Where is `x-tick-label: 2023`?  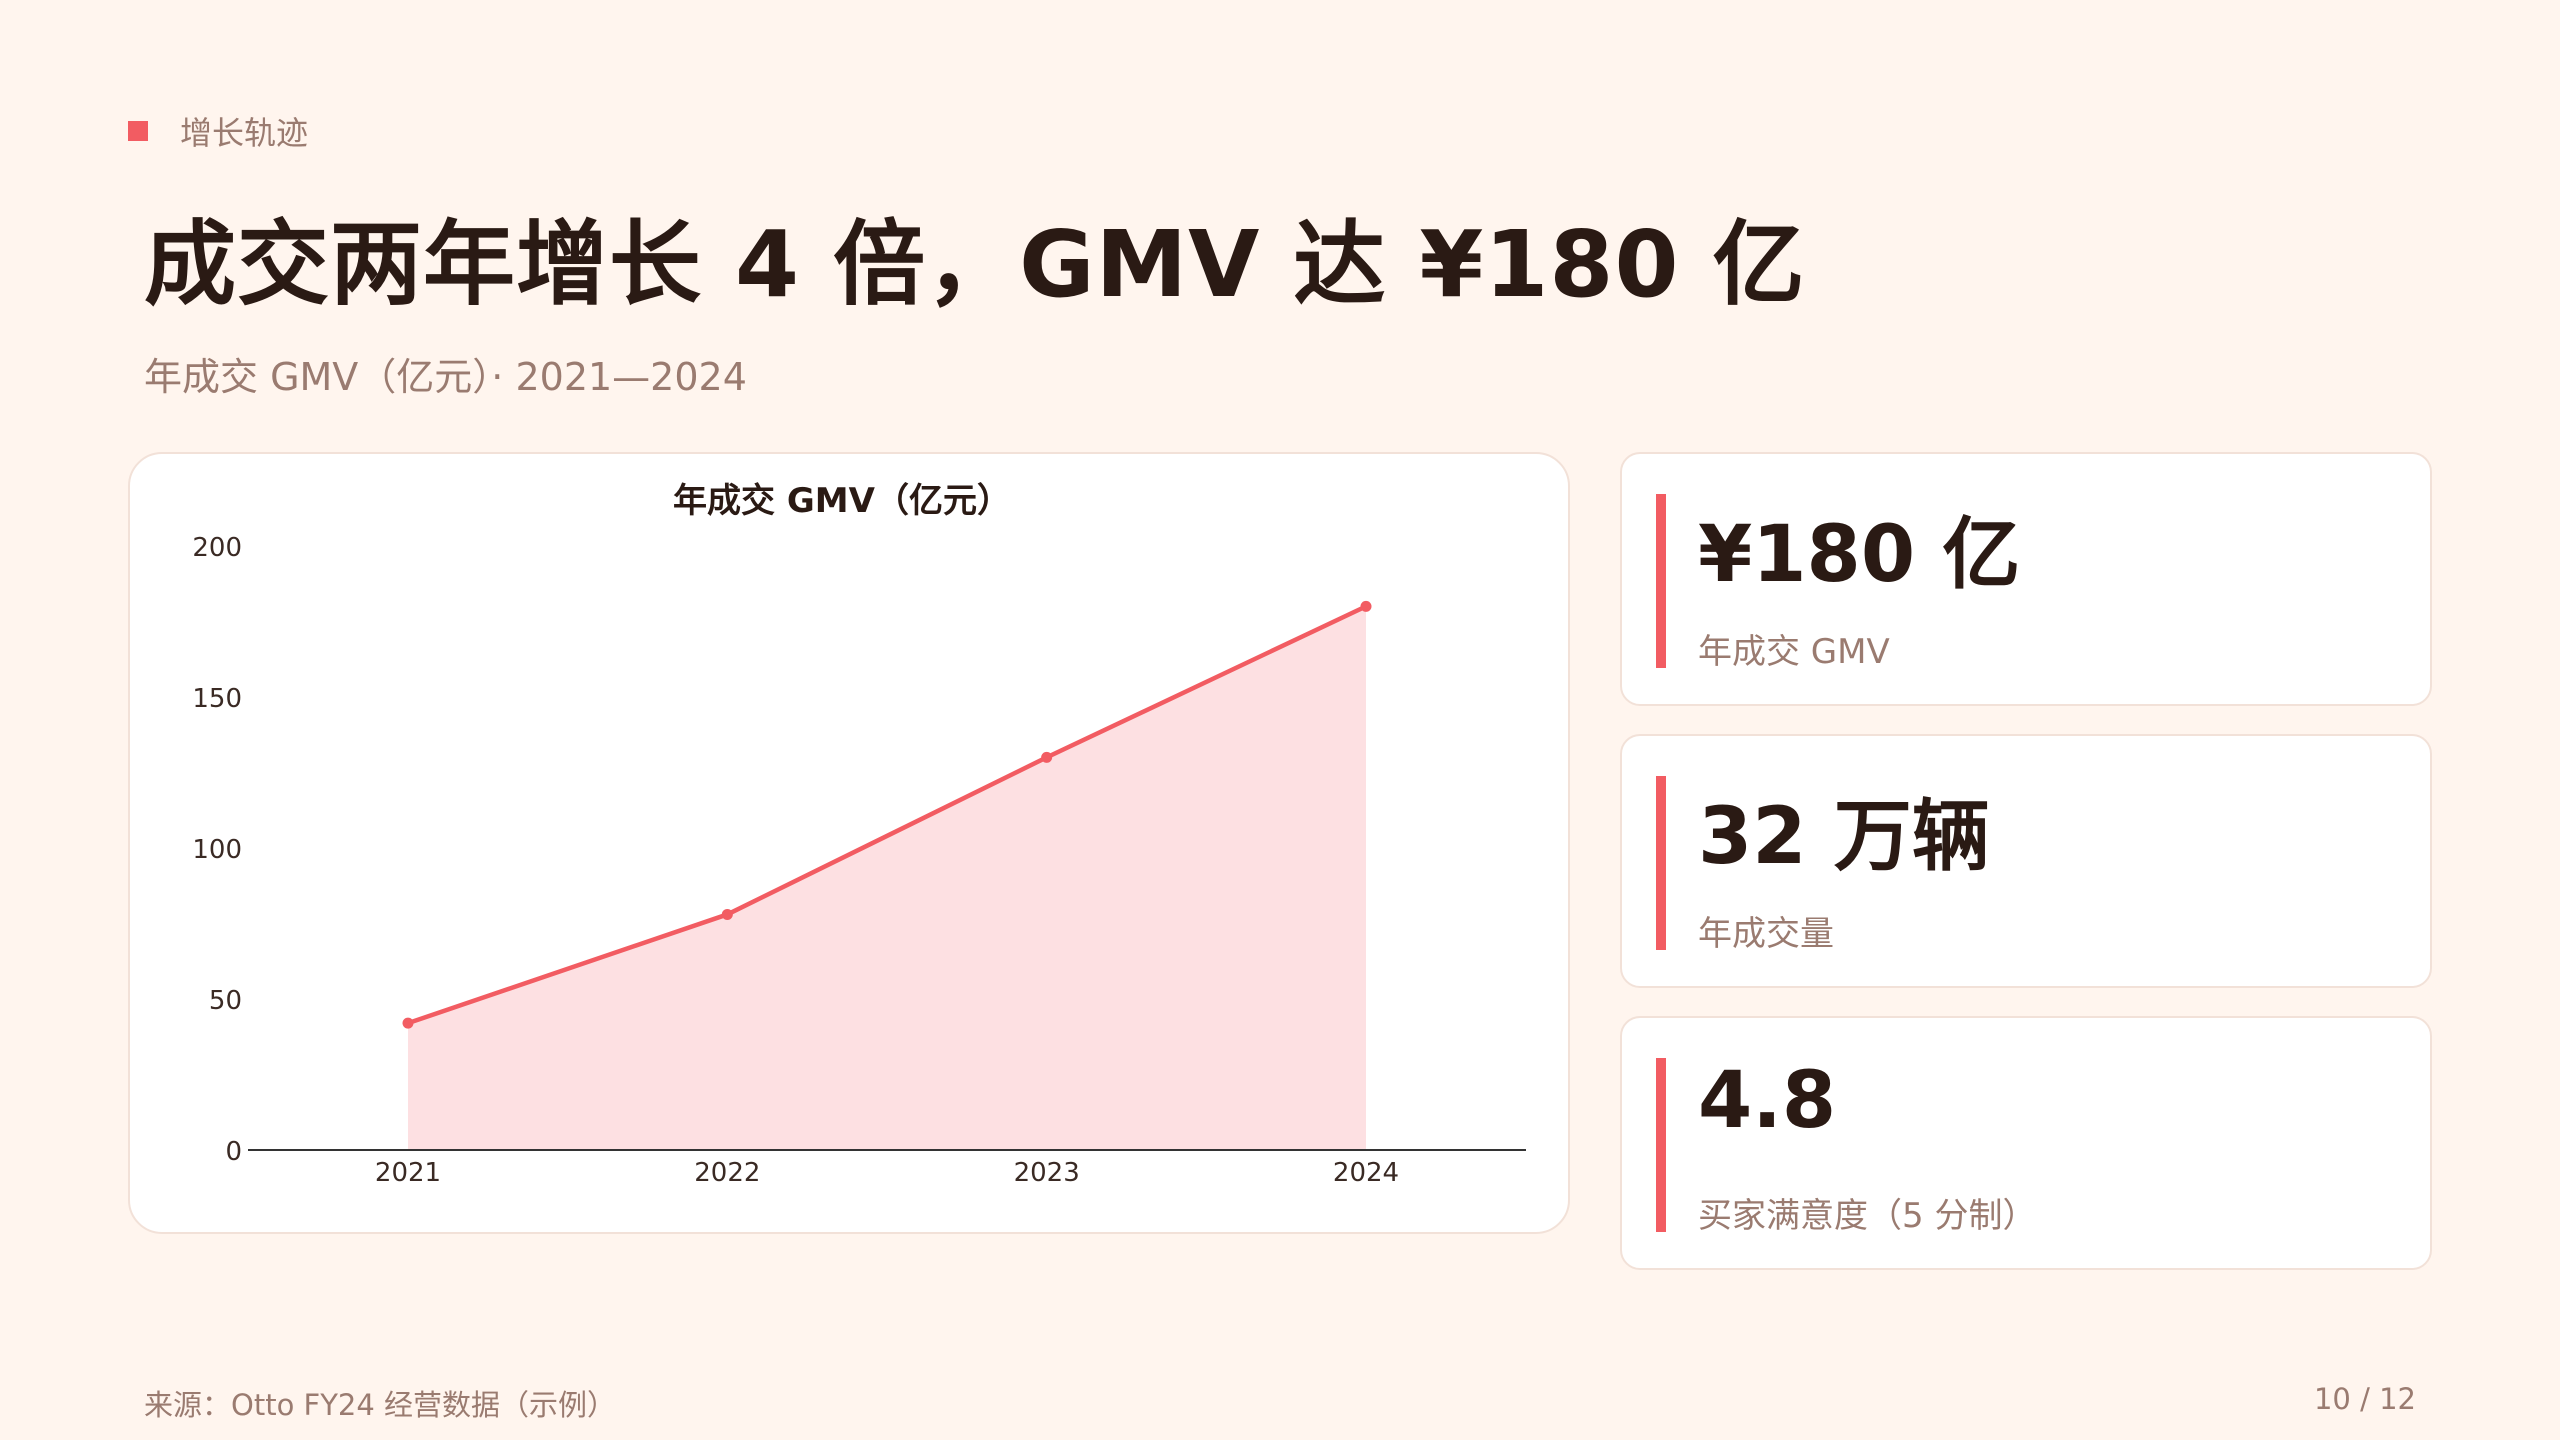 x-tick-label: 2023 is located at coordinates (1047, 1173).